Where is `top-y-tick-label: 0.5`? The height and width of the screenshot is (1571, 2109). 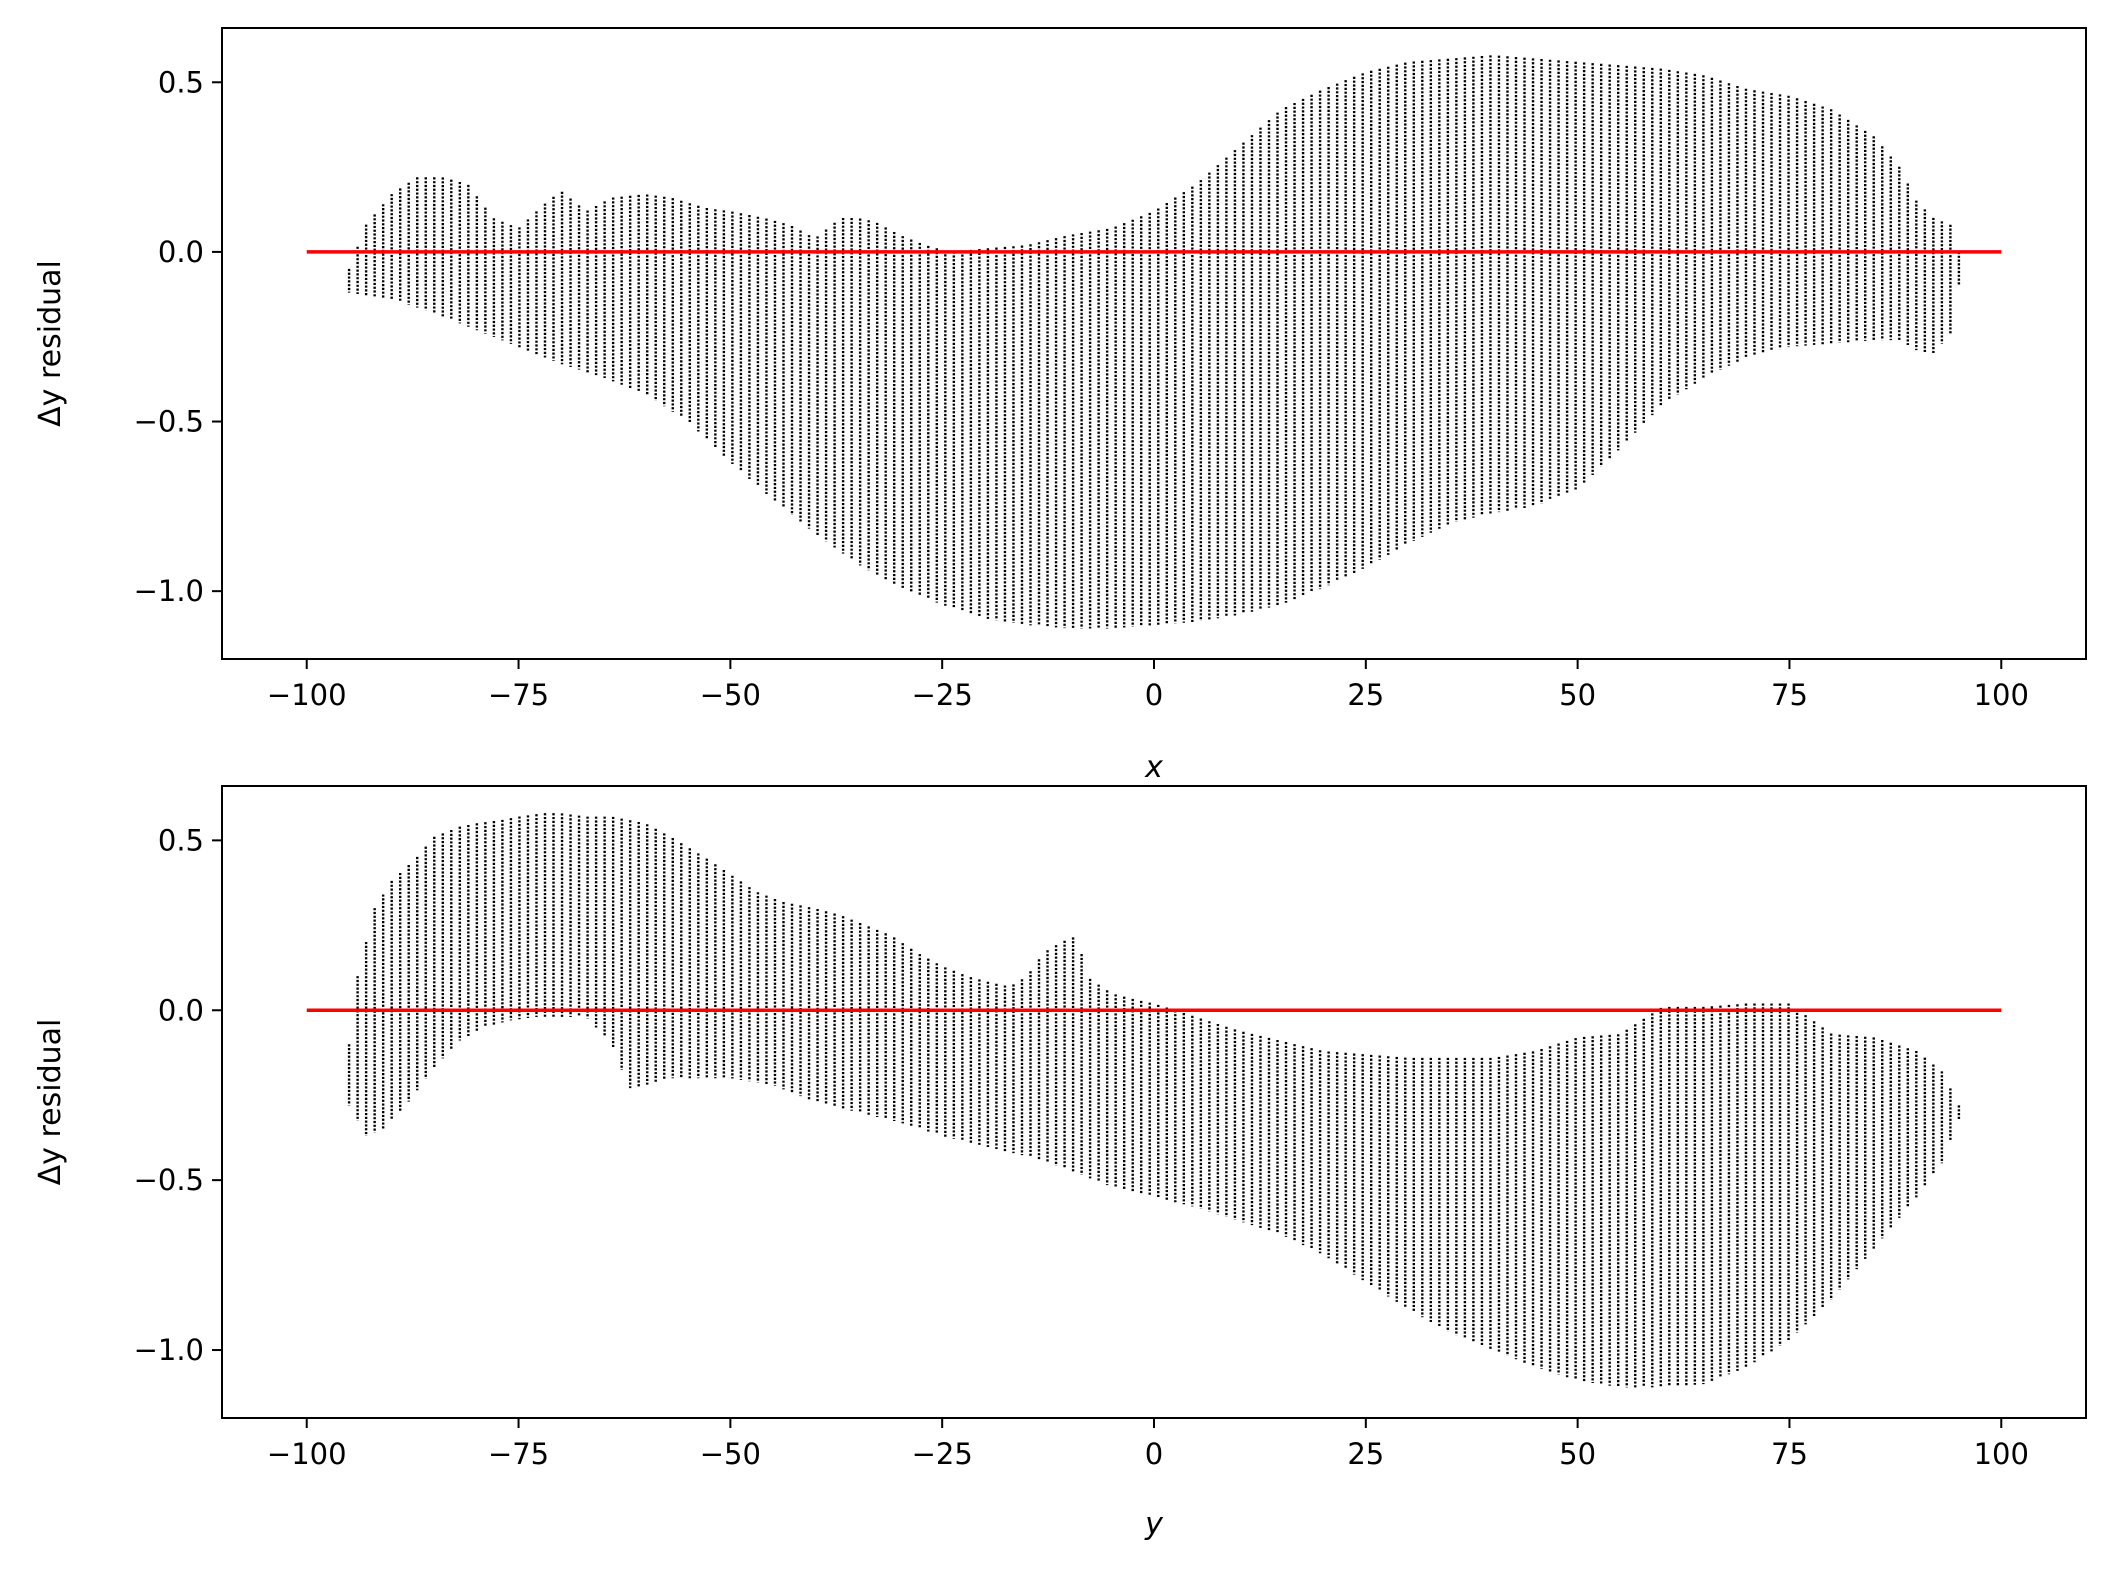
top-y-tick-label: 0.5 is located at coordinates (181, 82).